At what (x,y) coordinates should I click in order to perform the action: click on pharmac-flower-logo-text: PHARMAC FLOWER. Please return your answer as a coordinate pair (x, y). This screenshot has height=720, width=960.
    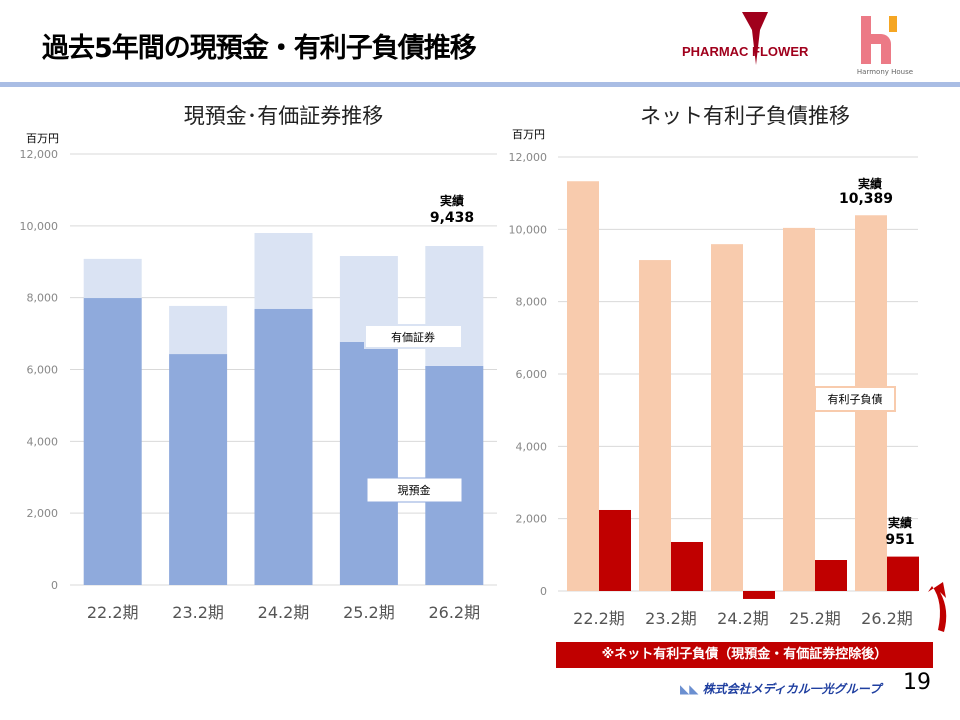
    Looking at the image, I should click on (745, 51).